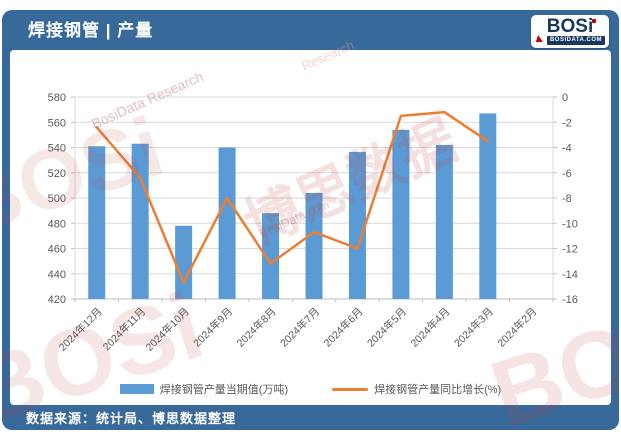 The height and width of the screenshot is (434, 621). I want to click on x-axis-label: 2024年3月, so click(473, 327).